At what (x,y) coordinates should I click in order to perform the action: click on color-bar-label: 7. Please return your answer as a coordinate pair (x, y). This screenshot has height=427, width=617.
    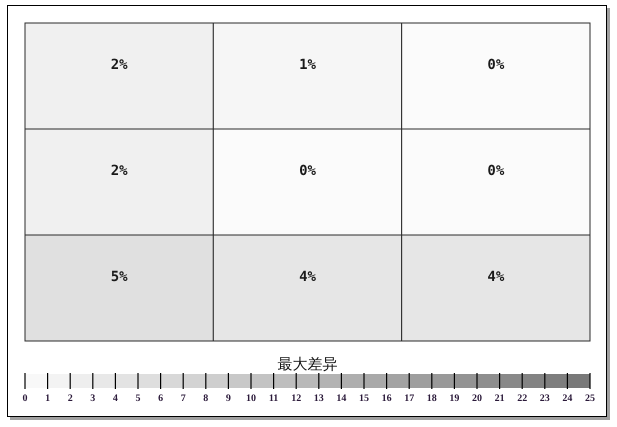
    Looking at the image, I should click on (183, 398).